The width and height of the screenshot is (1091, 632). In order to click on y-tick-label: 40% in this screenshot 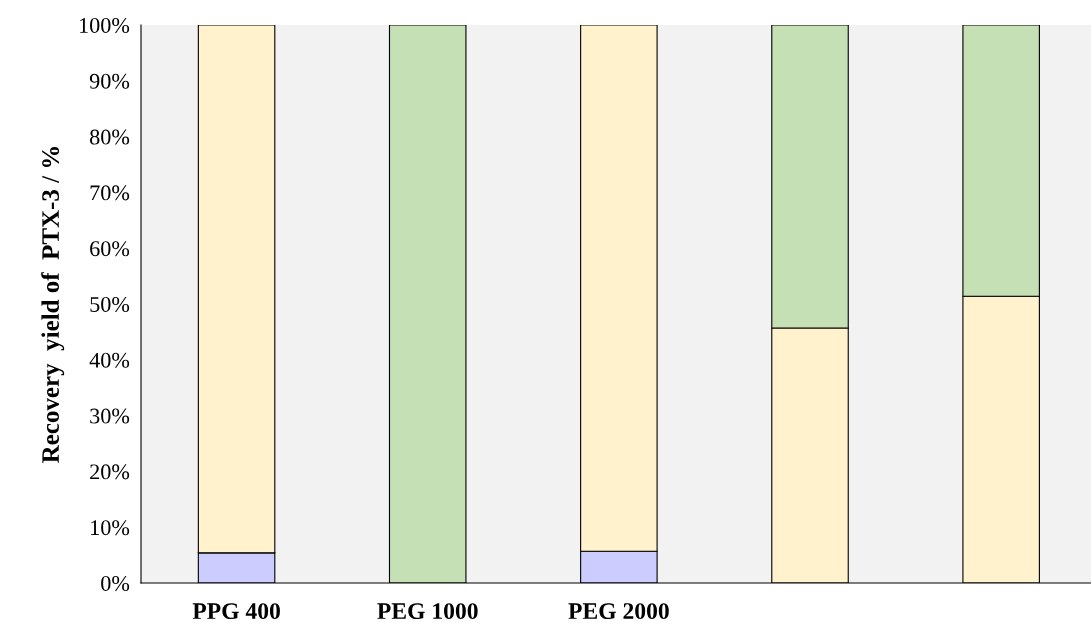, I will do `click(109, 360)`.